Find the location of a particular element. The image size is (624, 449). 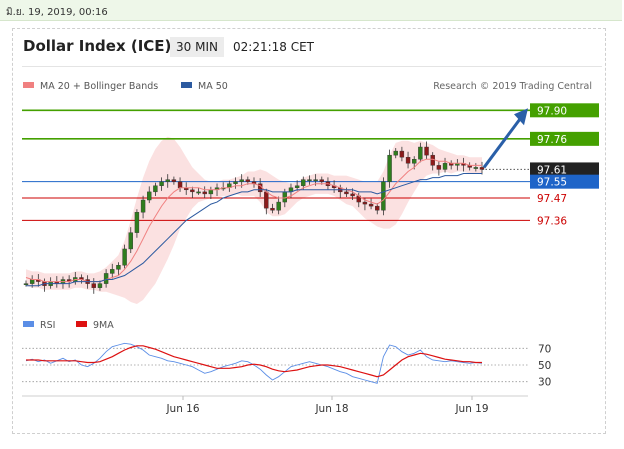

legend-ma50: MA 50 is located at coordinates (213, 86).